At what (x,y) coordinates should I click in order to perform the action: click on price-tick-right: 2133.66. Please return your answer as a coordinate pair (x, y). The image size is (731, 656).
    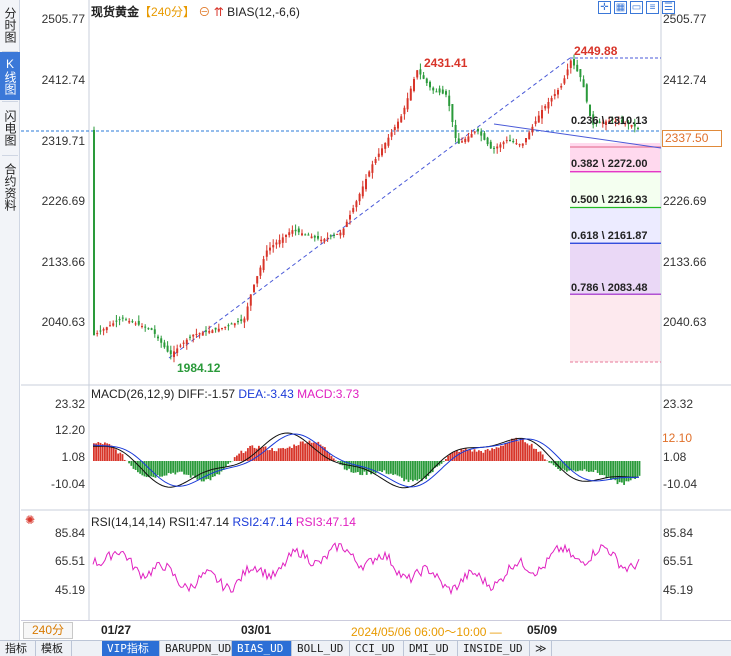
    Looking at the image, I should click on (685, 262).